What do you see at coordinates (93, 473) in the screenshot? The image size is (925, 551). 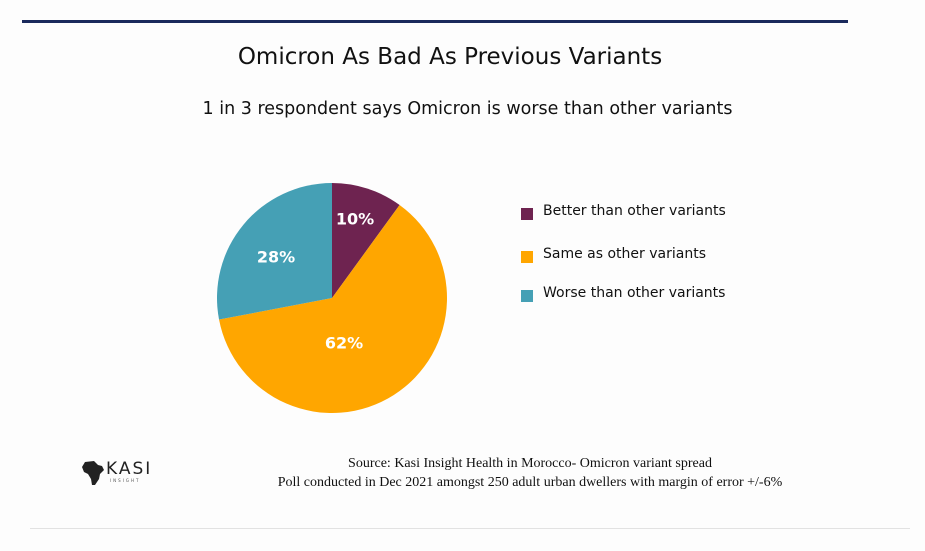 I see `africa-map-icon` at bounding box center [93, 473].